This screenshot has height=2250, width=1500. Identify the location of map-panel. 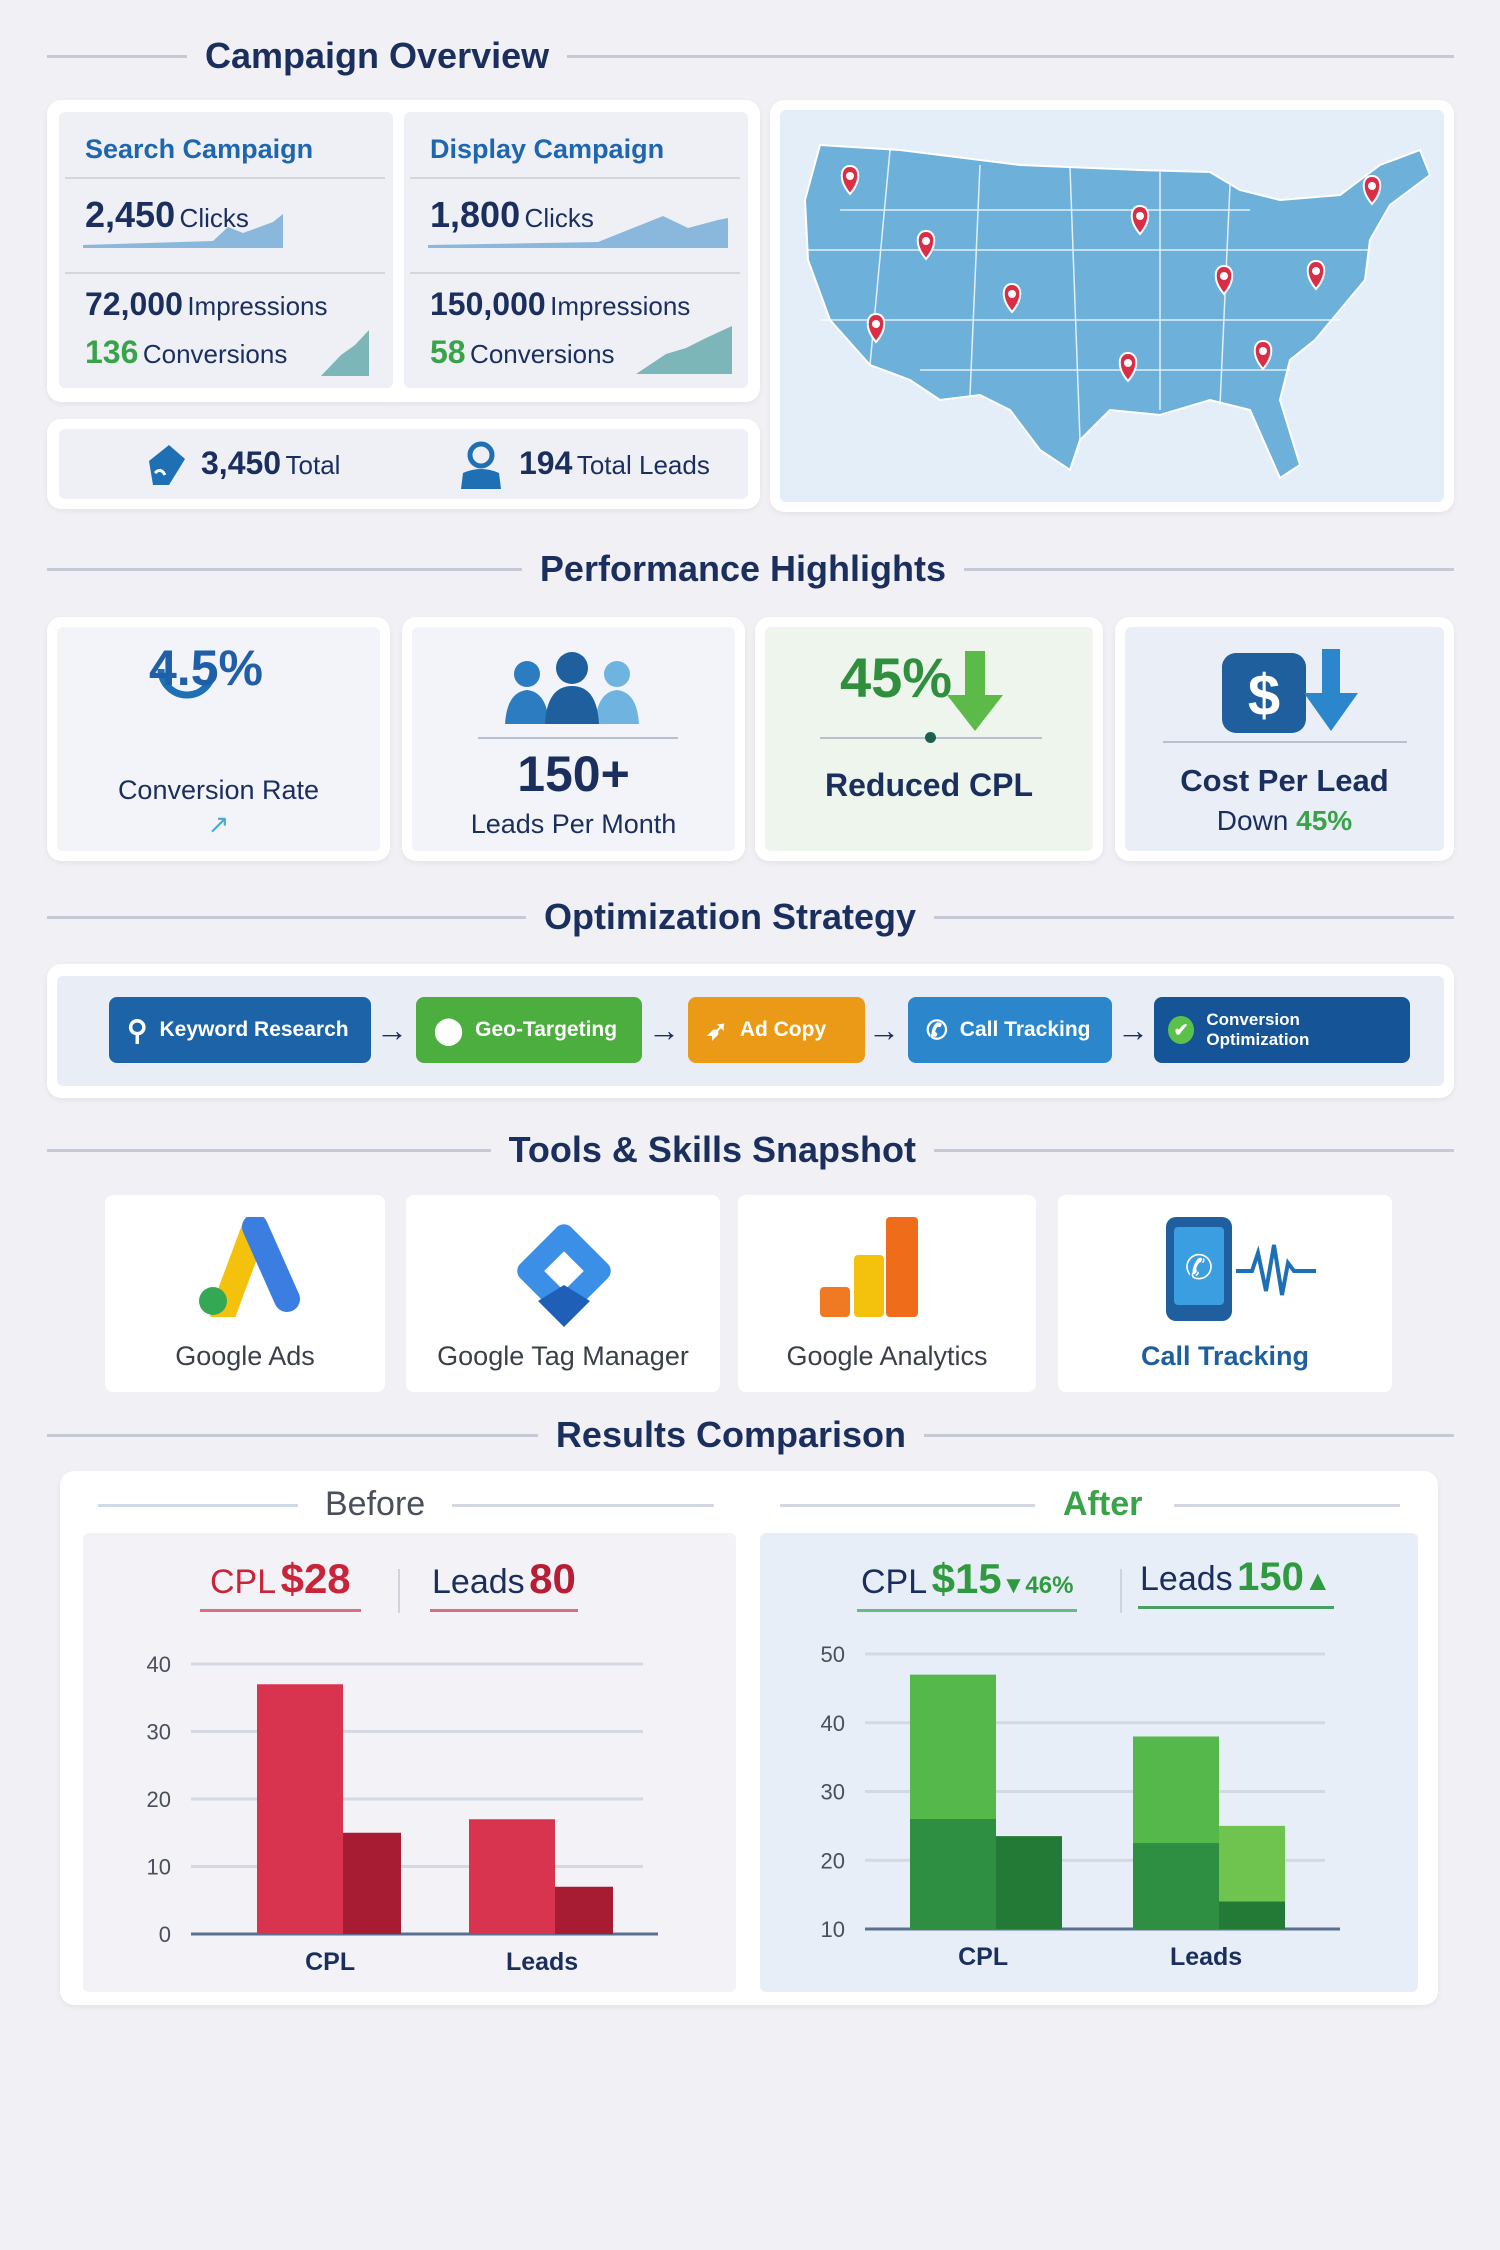
(1112, 306).